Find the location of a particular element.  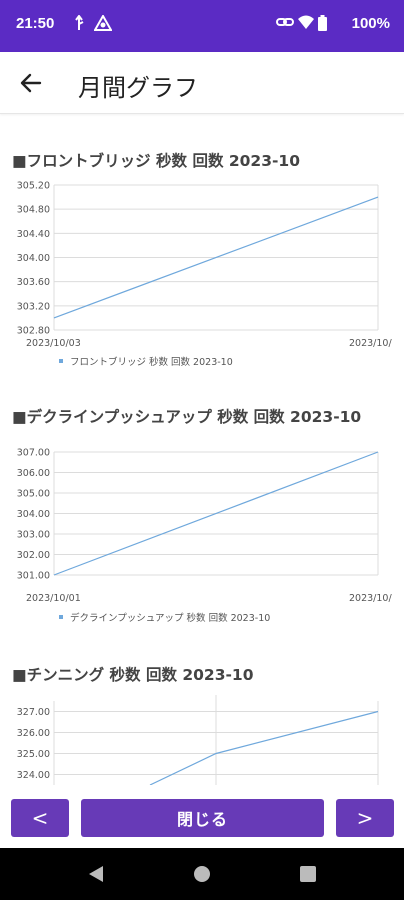

next-month-button: > is located at coordinates (365, 818).